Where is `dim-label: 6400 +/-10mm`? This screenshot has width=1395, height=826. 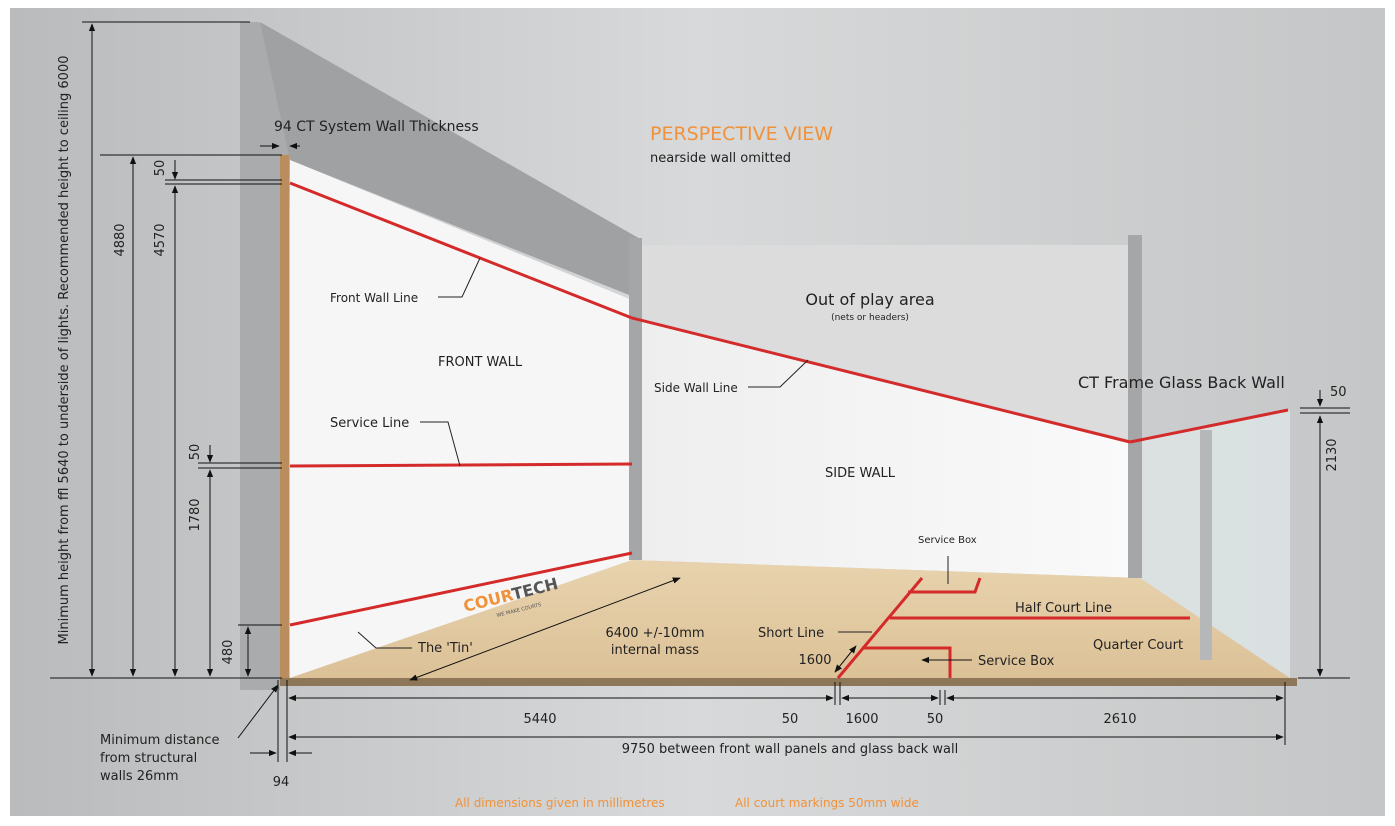 dim-label: 6400 +/-10mm is located at coordinates (654, 633).